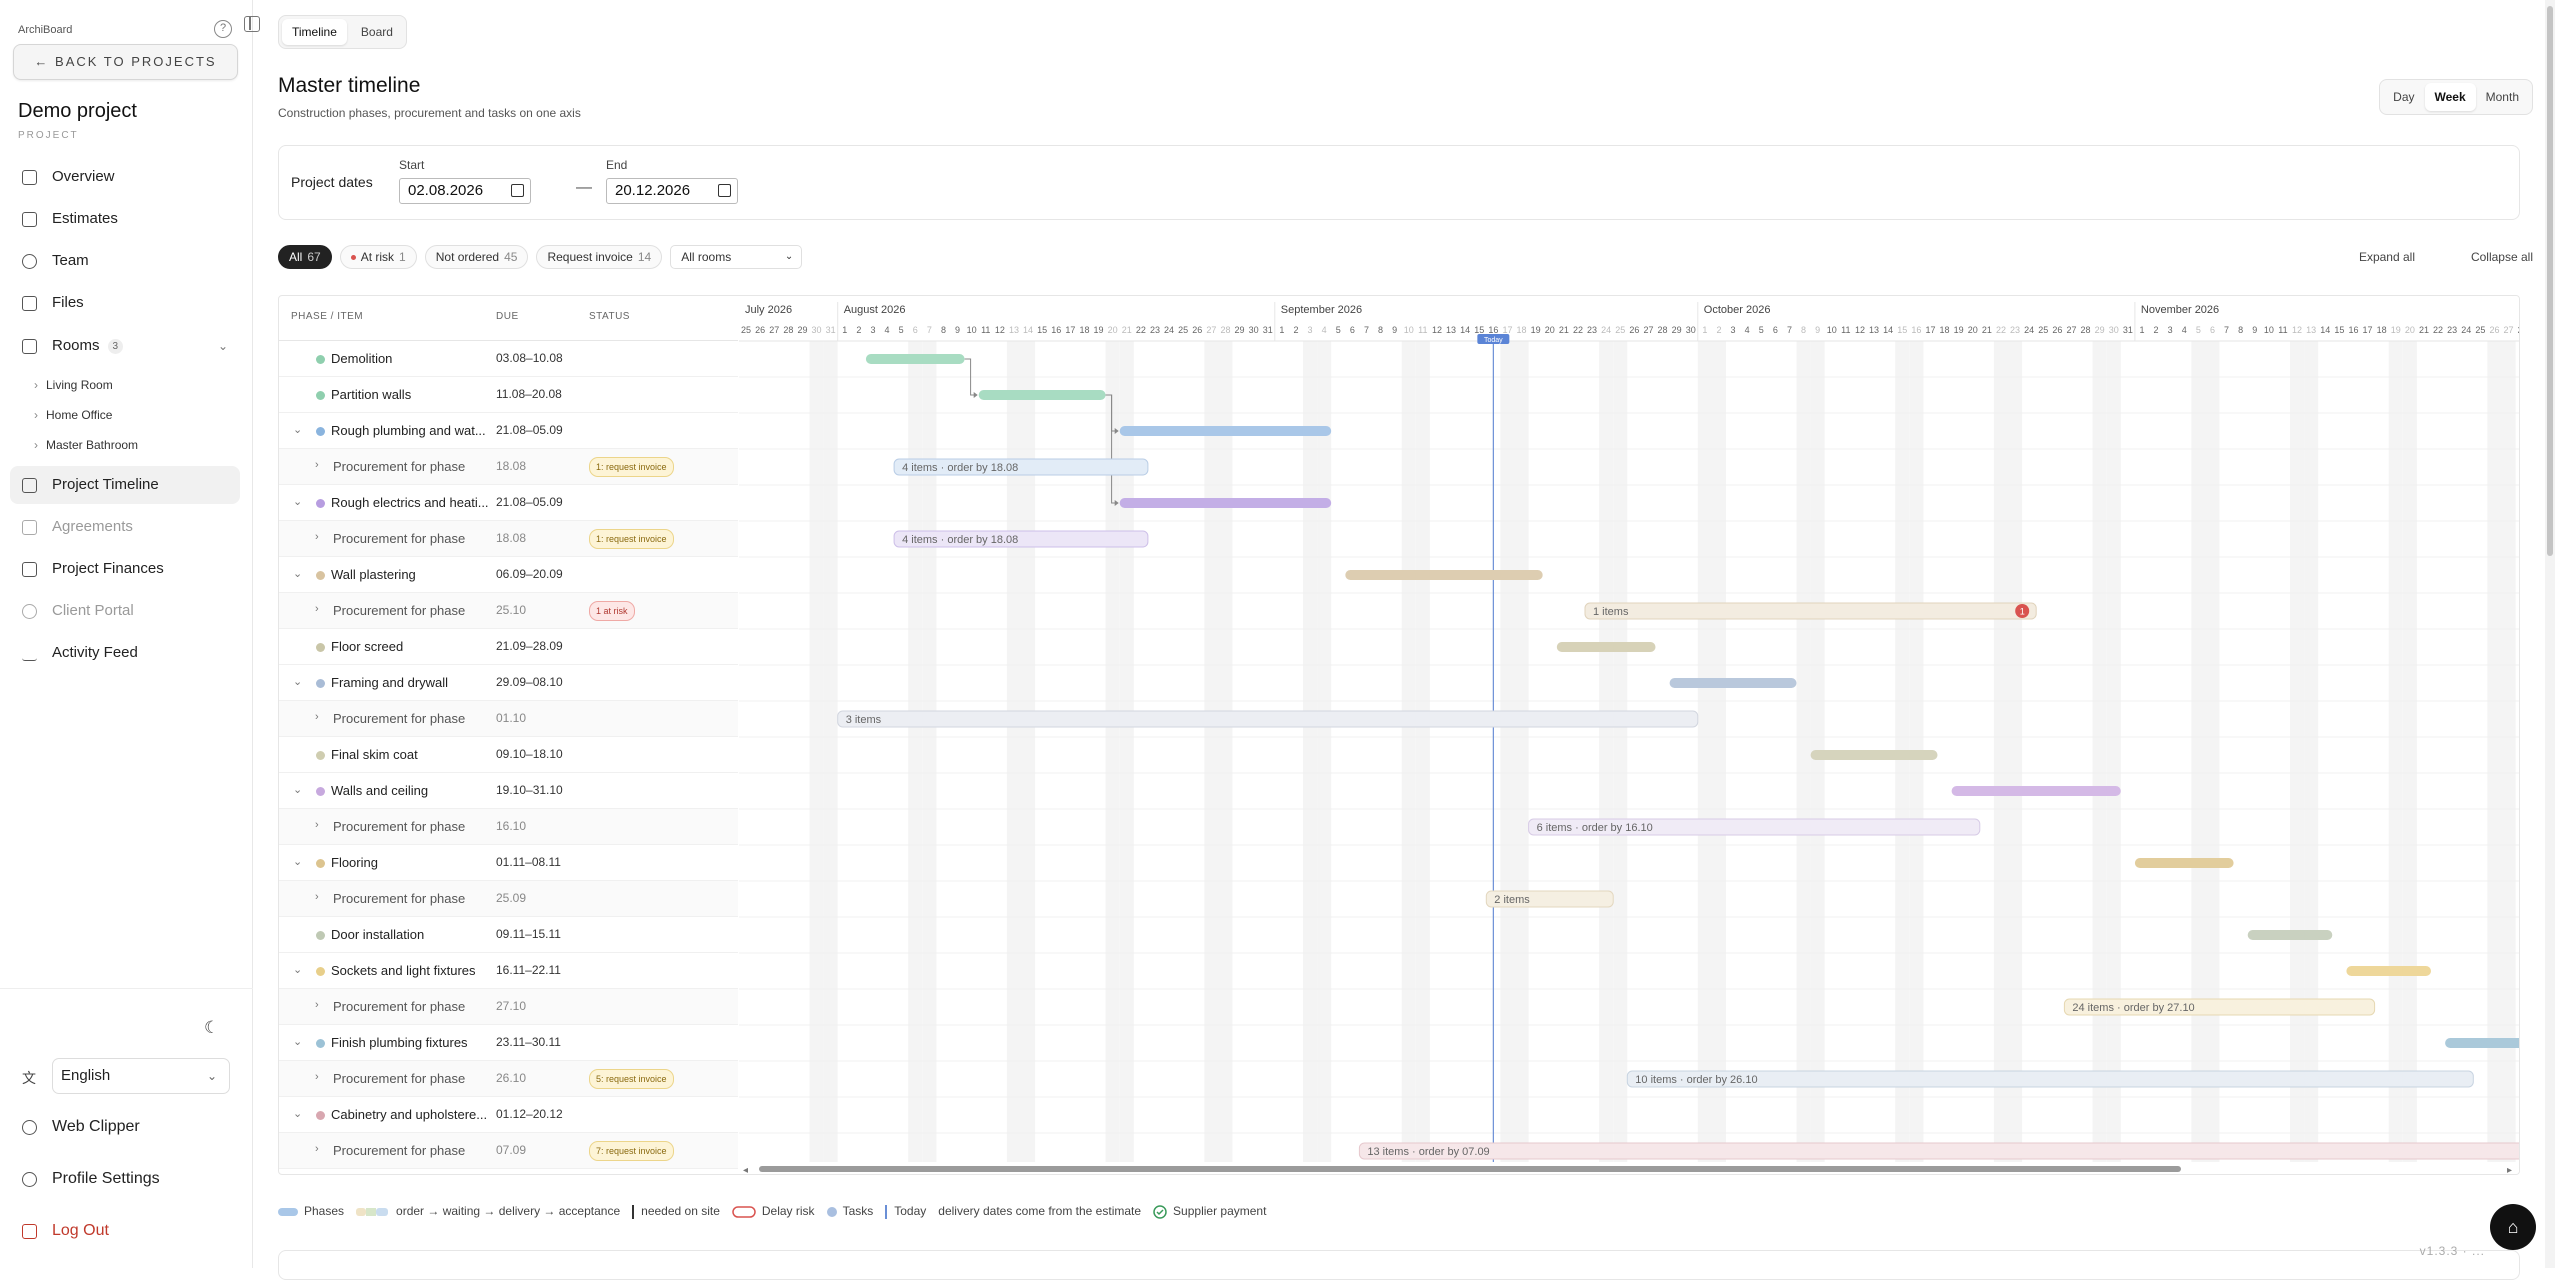  Describe the element at coordinates (508, 431) in the screenshot. I see `phase-row: ⌄ Rough plumbing and wat... 21.08–05.09` at that location.